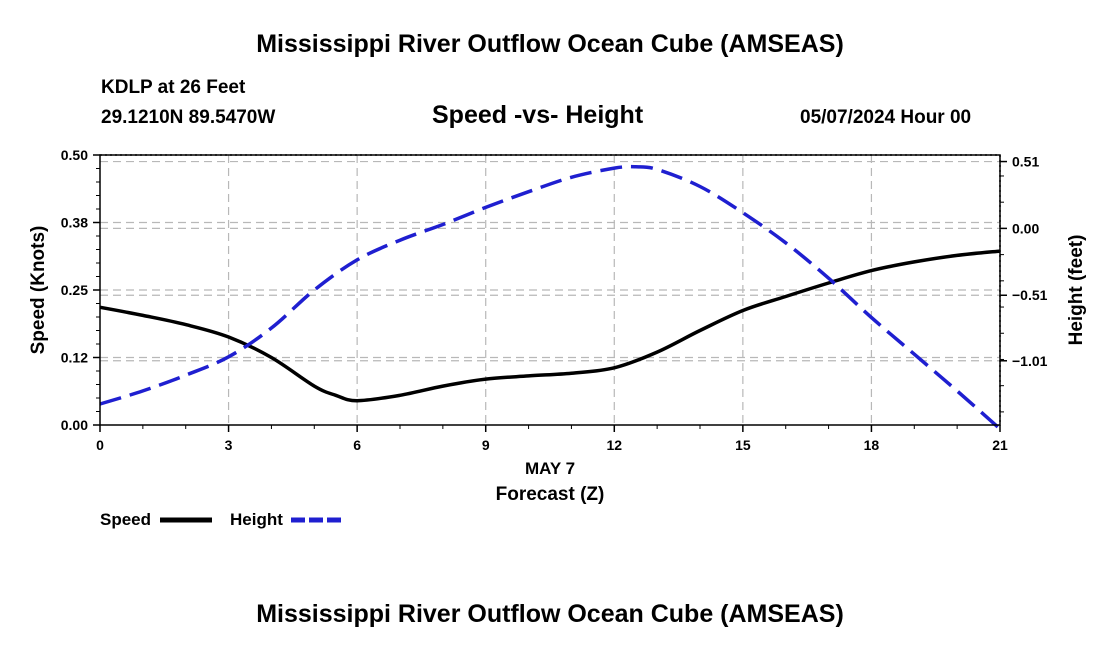 This screenshot has width=1100, height=650. What do you see at coordinates (614, 445) in the screenshot?
I see `x-tick-label: 12` at bounding box center [614, 445].